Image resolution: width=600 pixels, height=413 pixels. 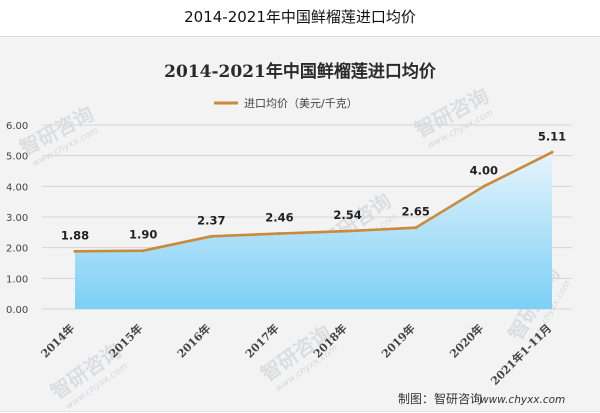 I want to click on data-label-1: 1.90, so click(x=143, y=235).